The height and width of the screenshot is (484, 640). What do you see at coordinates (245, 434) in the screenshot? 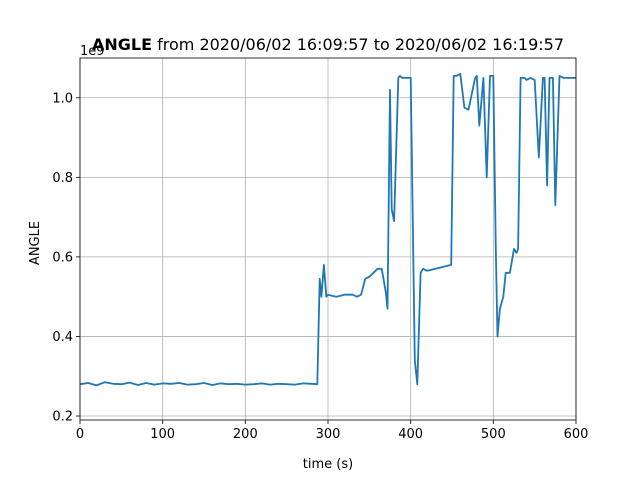
I see `x-tick-label: 200` at bounding box center [245, 434].